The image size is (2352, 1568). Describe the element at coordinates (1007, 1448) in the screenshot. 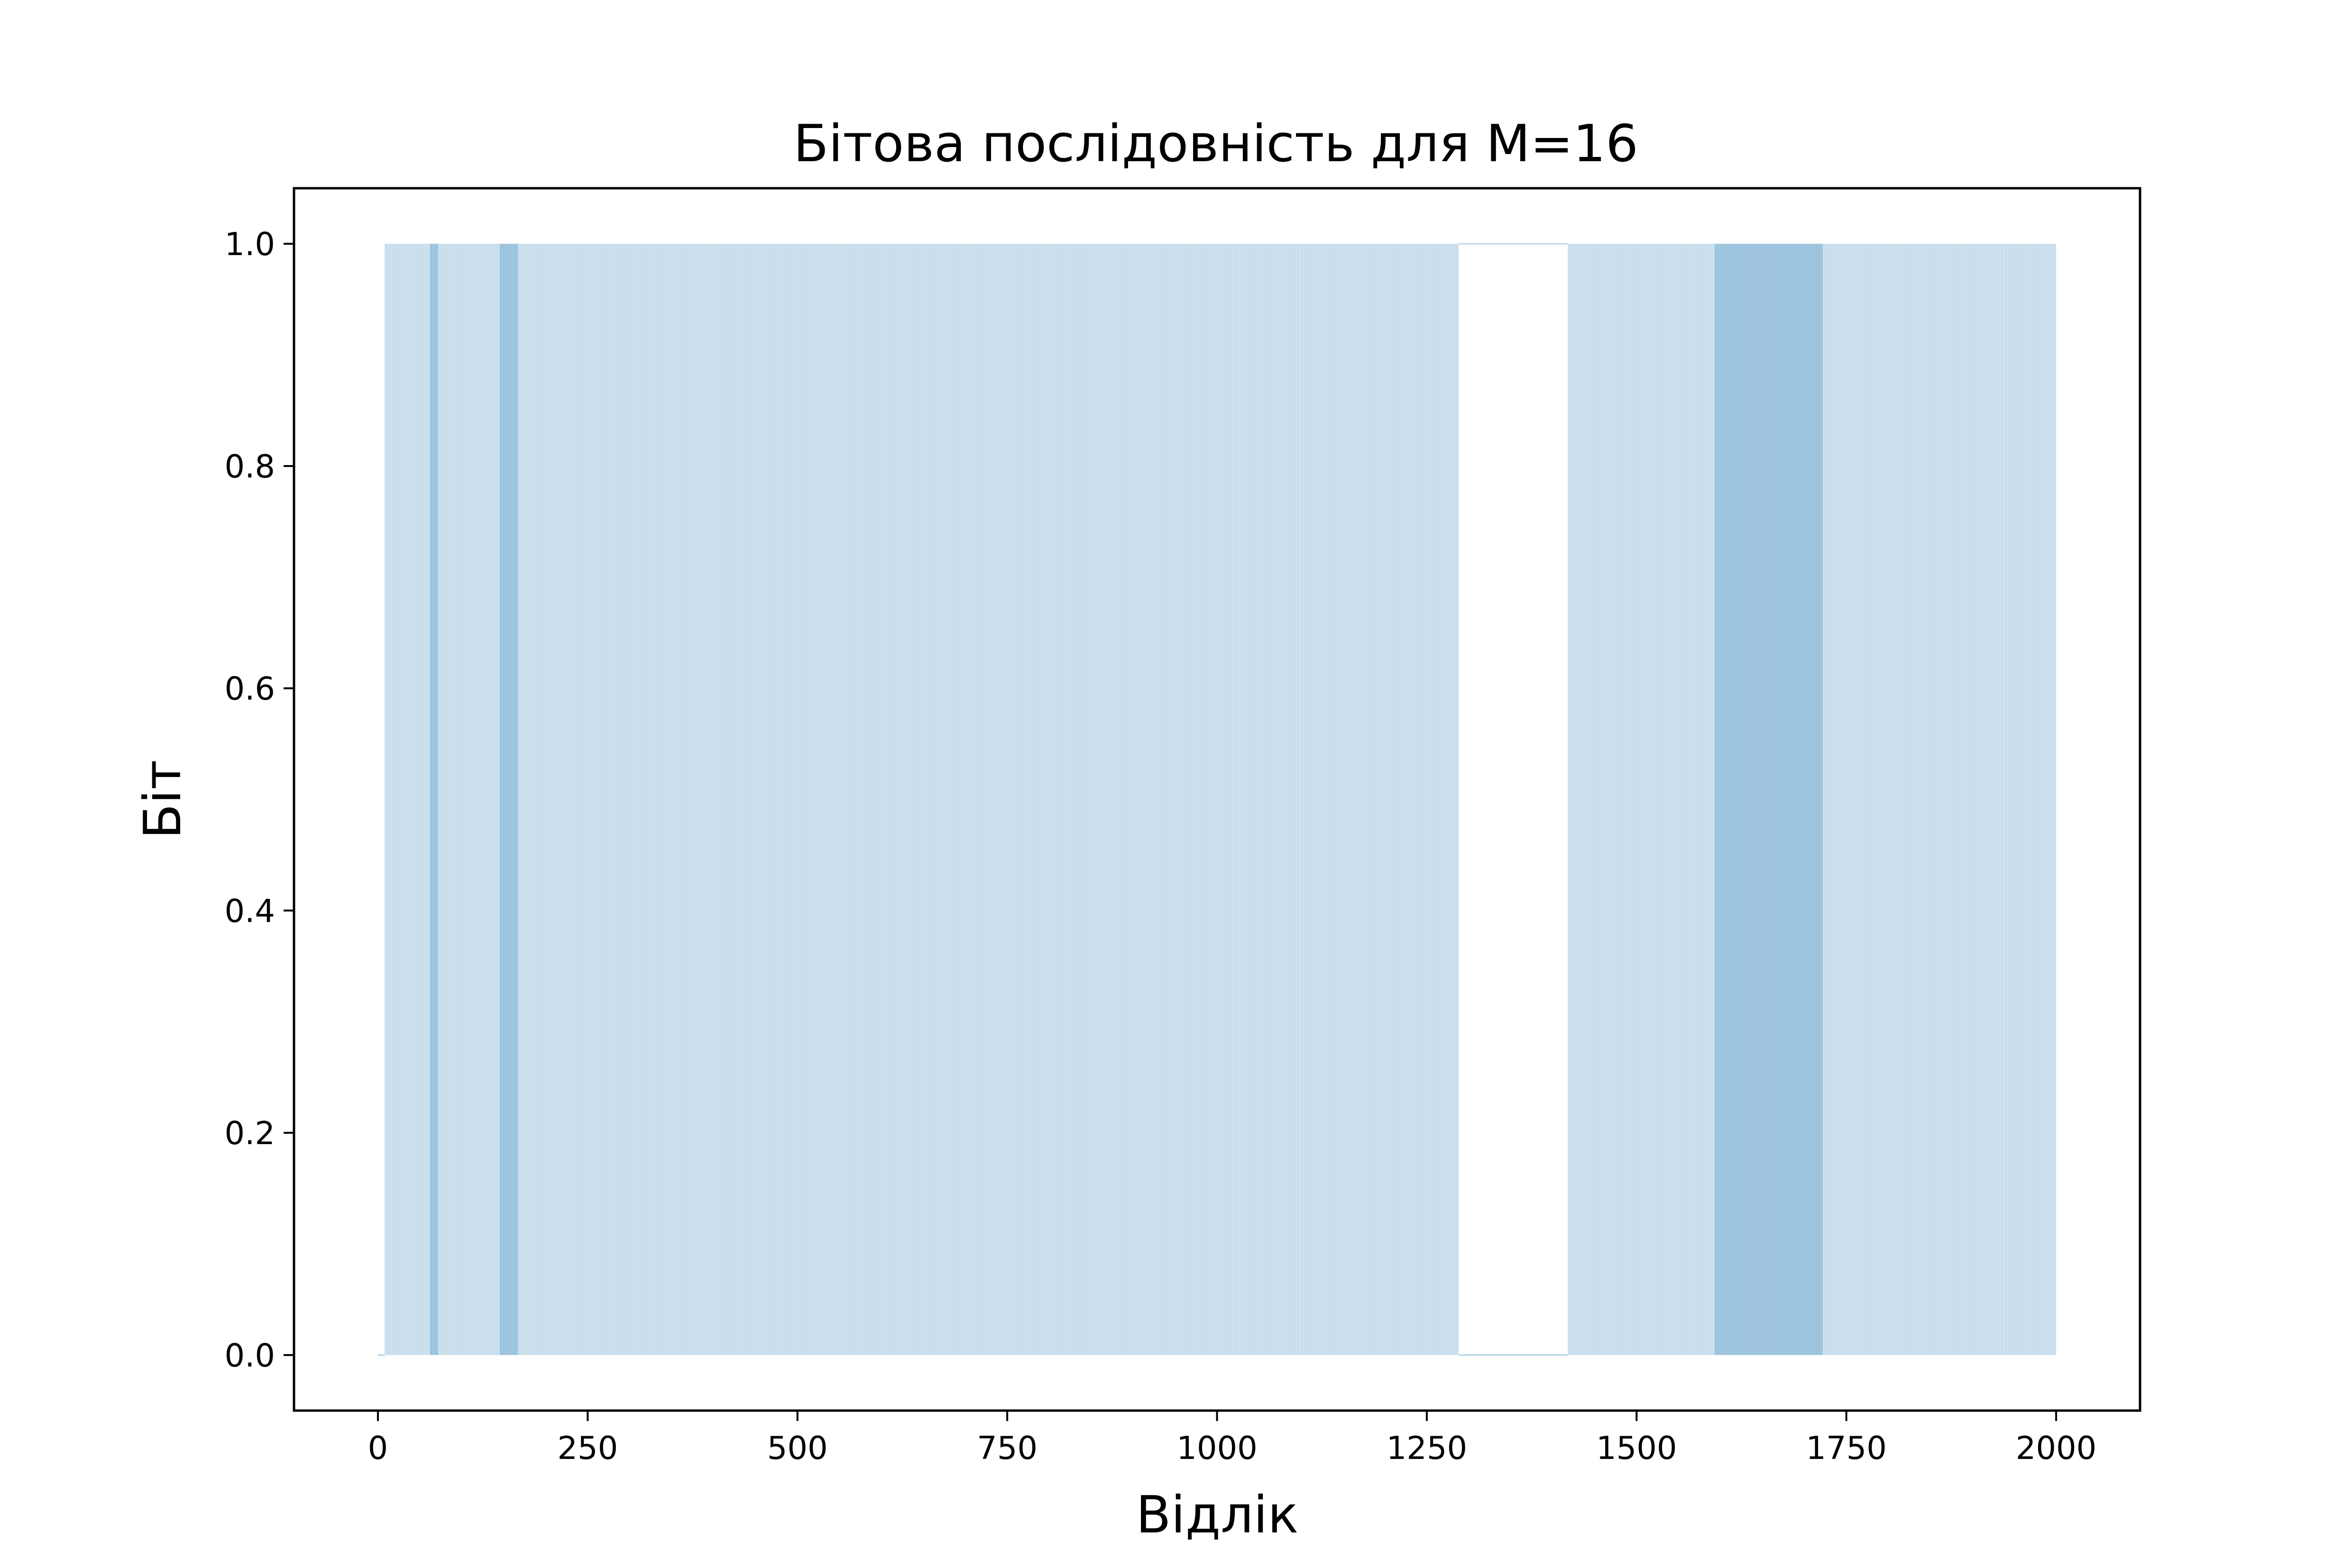

I see `x-tick-label: 750` at that location.